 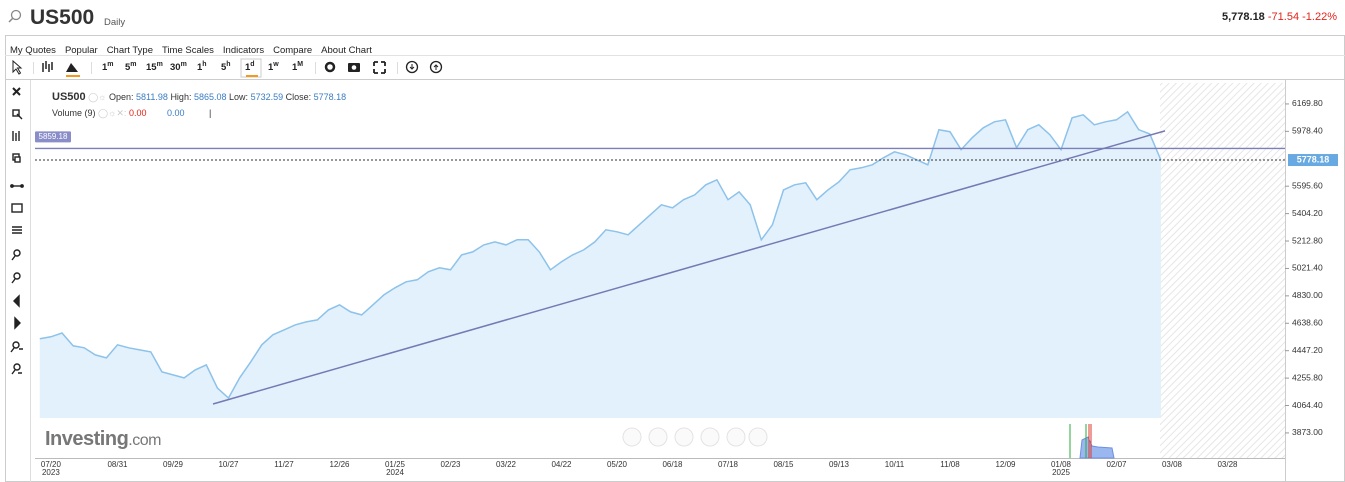 I want to click on y-tick-label: 4830.00, so click(x=1307, y=295).